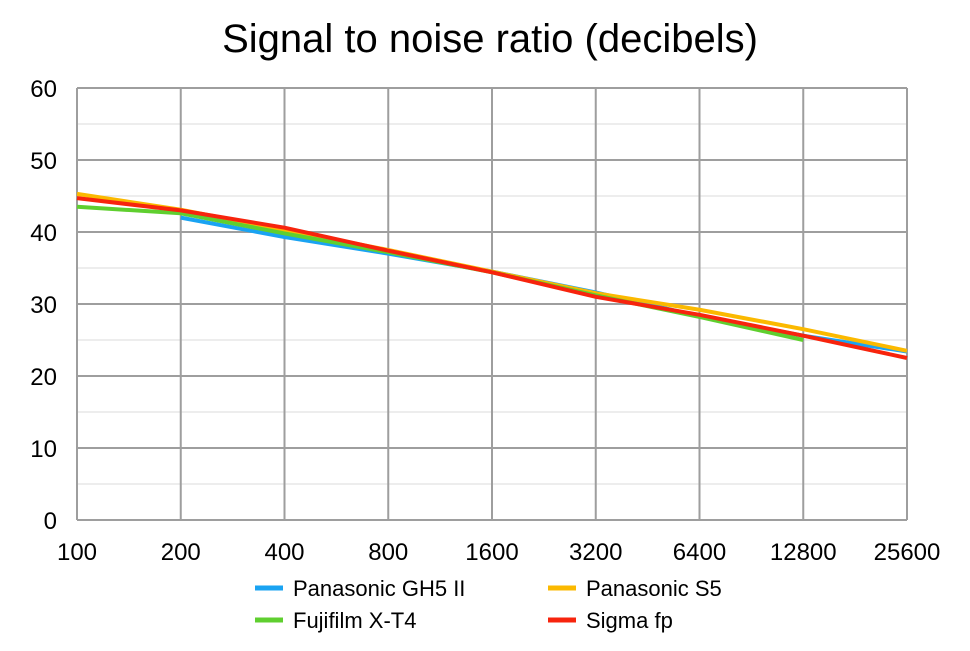 Image resolution: width=970 pixels, height=651 pixels. Describe the element at coordinates (629, 620) in the screenshot. I see `legend-label: Sigma fp` at that location.